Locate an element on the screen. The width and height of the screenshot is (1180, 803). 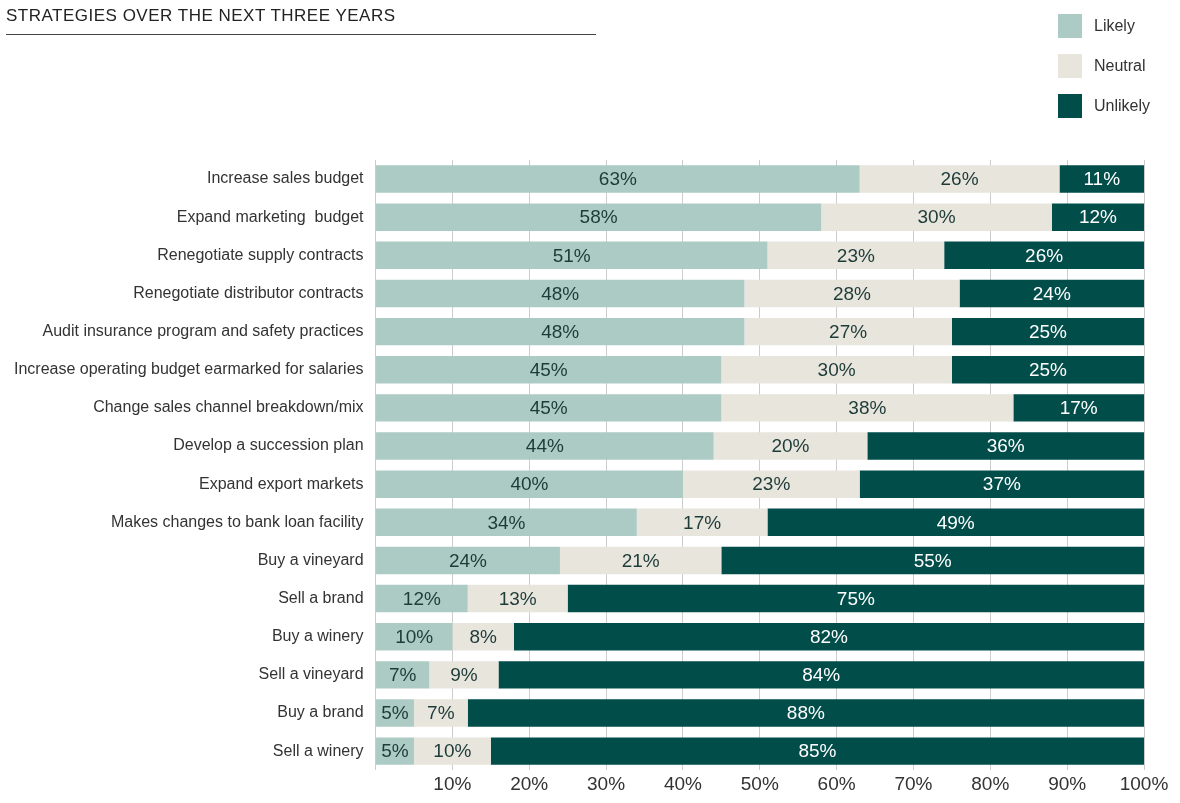
x-tick-label: 60% is located at coordinates (836, 783).